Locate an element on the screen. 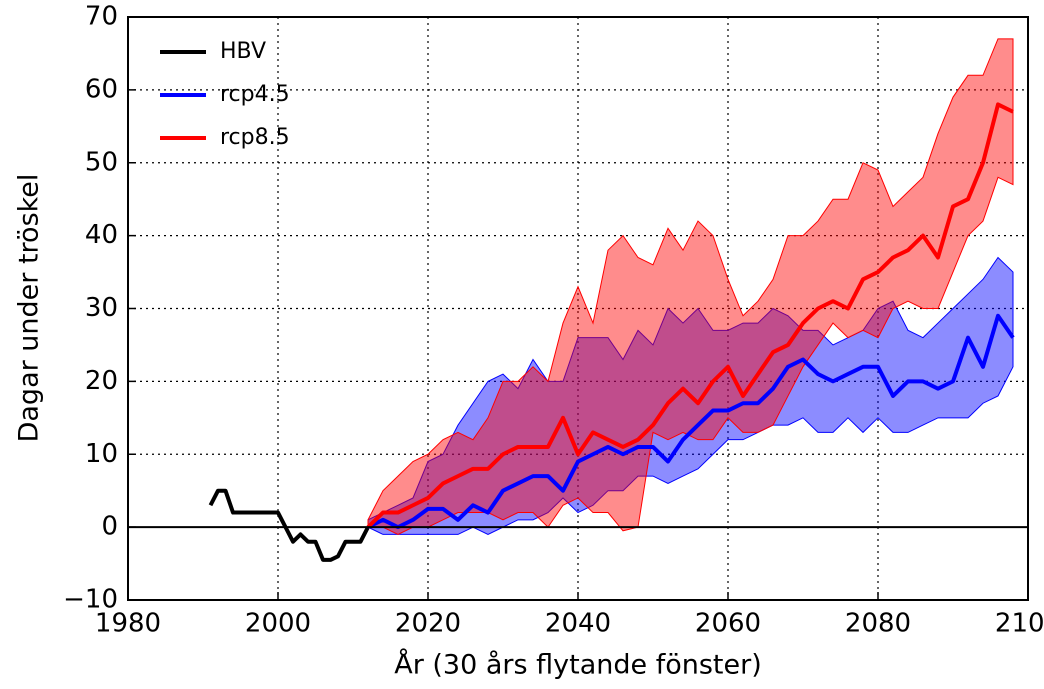 The height and width of the screenshot is (689, 1044). y-tick-label: 0 is located at coordinates (109, 527).